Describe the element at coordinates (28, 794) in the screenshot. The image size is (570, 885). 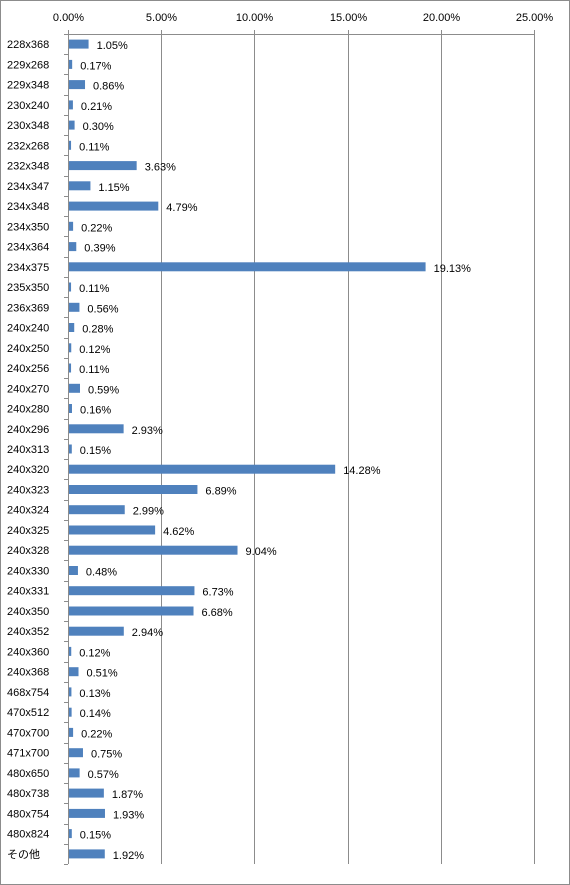
I see `category-label: 480x738` at that location.